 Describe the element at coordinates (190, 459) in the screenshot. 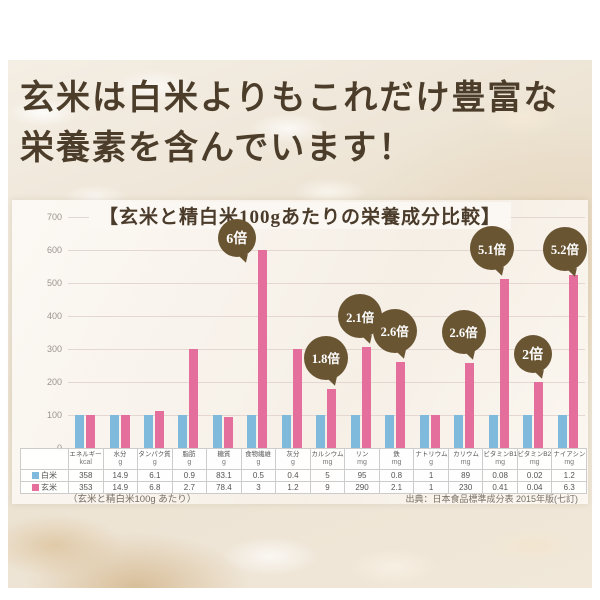

I see `table-header-脂肪: 脂肪 g` at that location.